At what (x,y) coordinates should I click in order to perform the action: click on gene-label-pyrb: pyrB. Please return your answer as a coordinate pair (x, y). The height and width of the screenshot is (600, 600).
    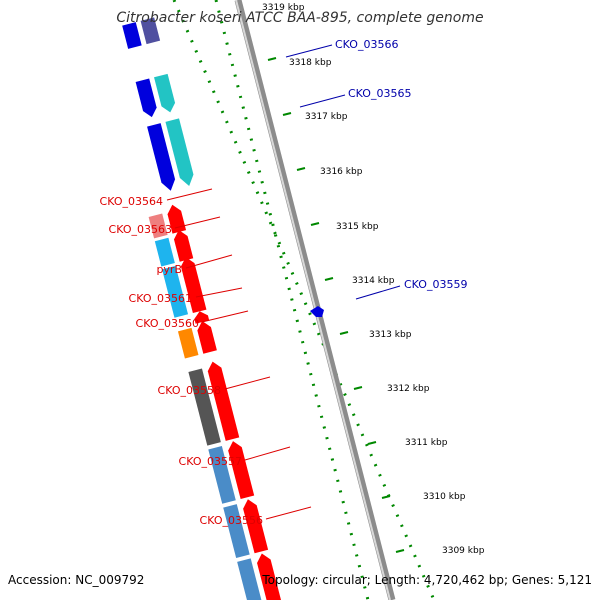
    Looking at the image, I should click on (169, 269).